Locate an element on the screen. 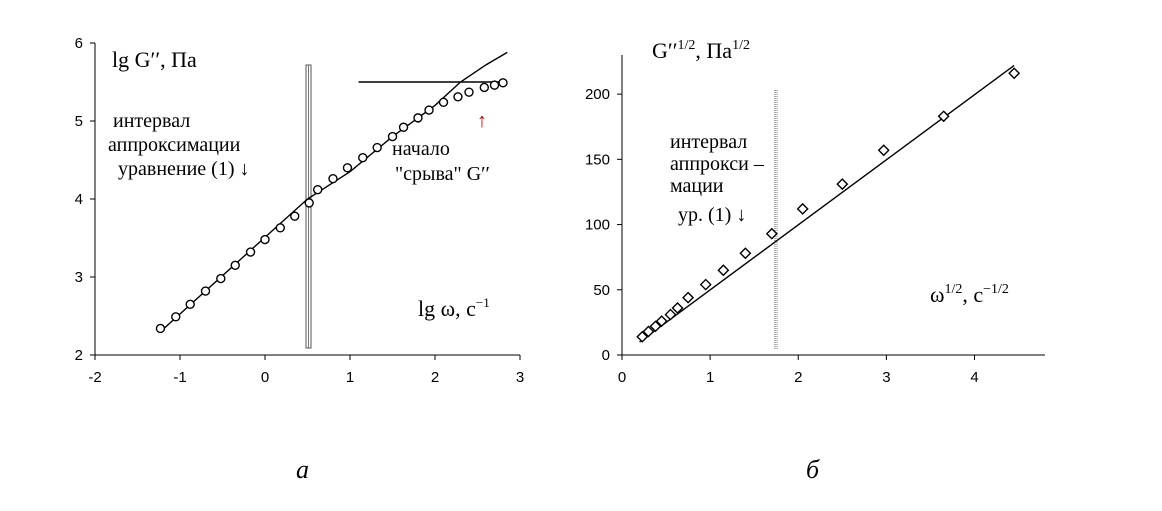  x-tick-label: -2 is located at coordinates (94, 377).